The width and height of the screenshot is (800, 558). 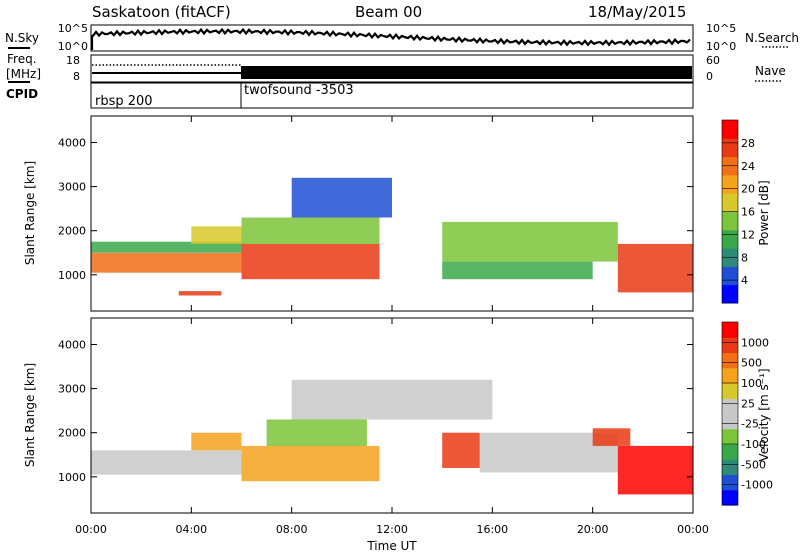 What do you see at coordinates (751, 363) in the screenshot?
I see `velocity-colorbar-label-1: 500` at bounding box center [751, 363].